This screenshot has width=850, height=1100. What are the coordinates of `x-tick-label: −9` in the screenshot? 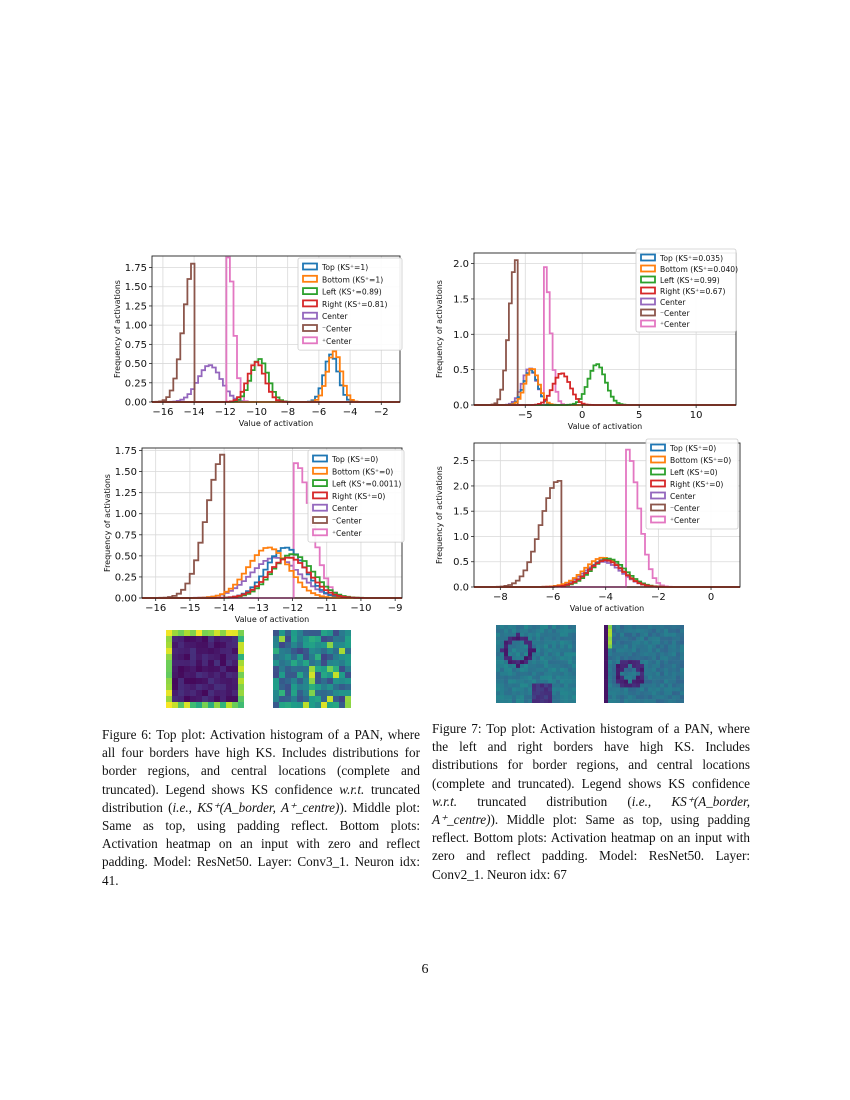 It's located at (395, 608).